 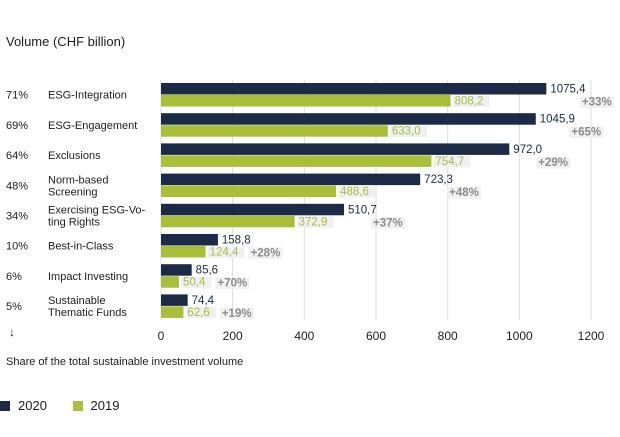 What do you see at coordinates (66, 41) in the screenshot?
I see `chart-title: Volume (CHF billion)` at bounding box center [66, 41].